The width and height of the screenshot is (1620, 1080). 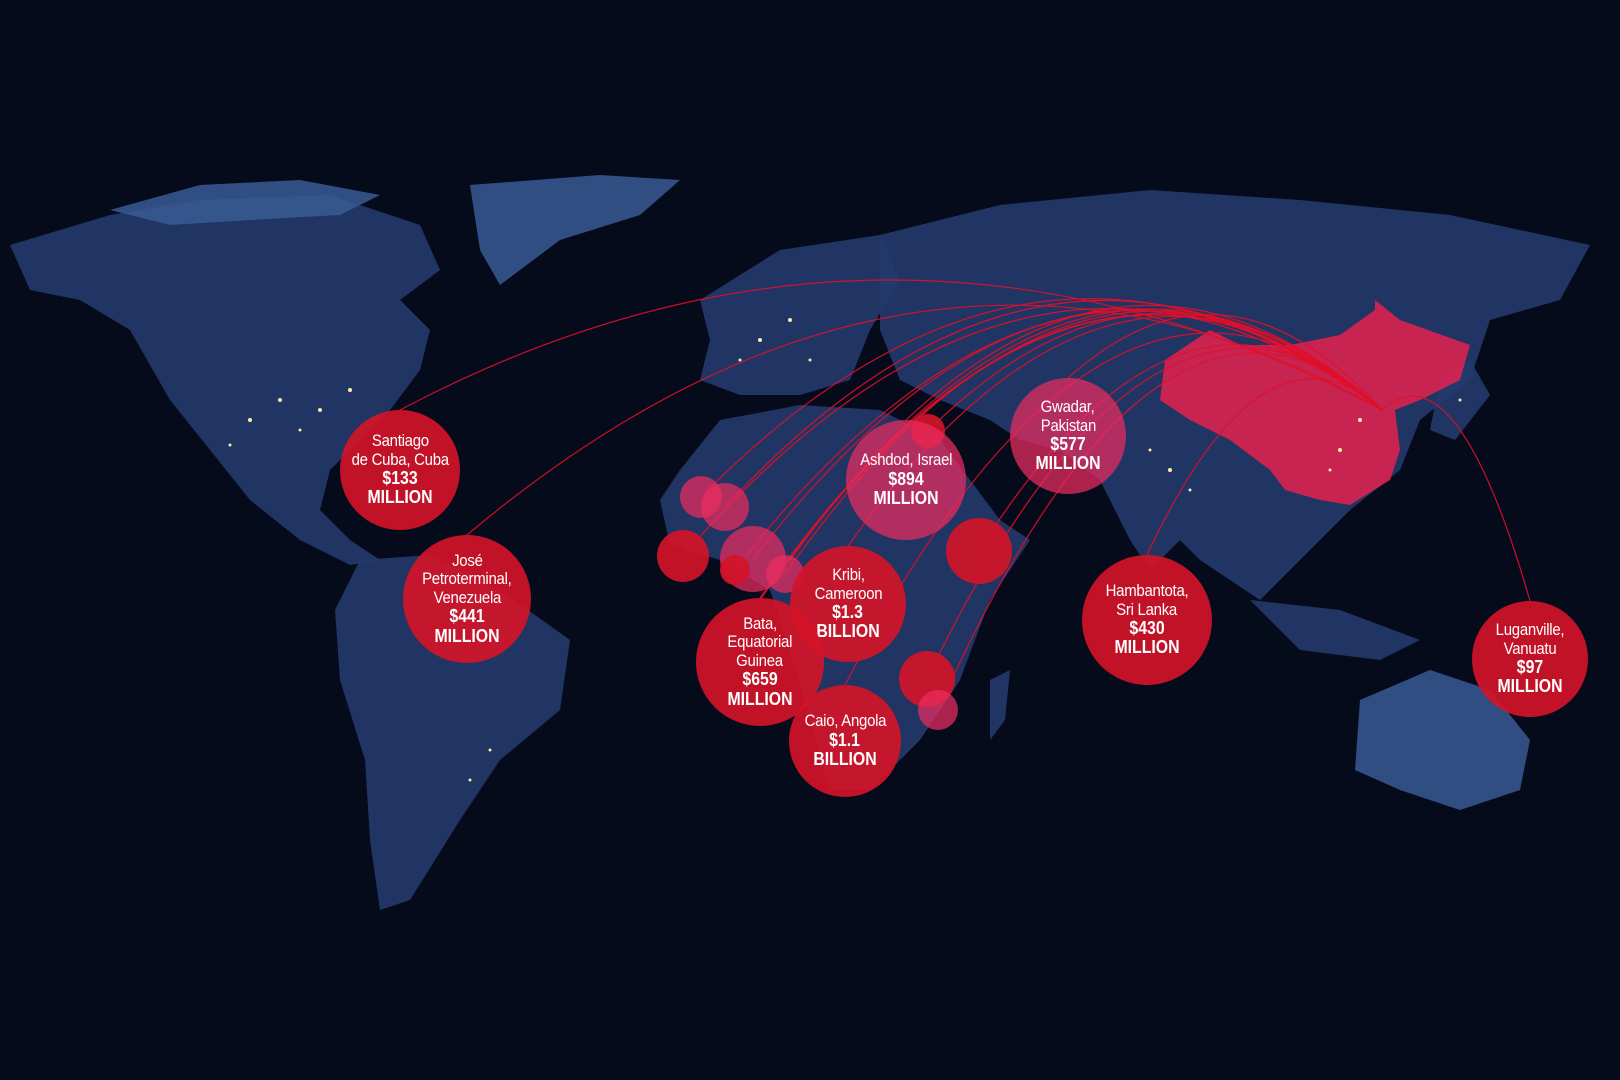 I want to click on port-place: Luganville,, so click(x=1530, y=630).